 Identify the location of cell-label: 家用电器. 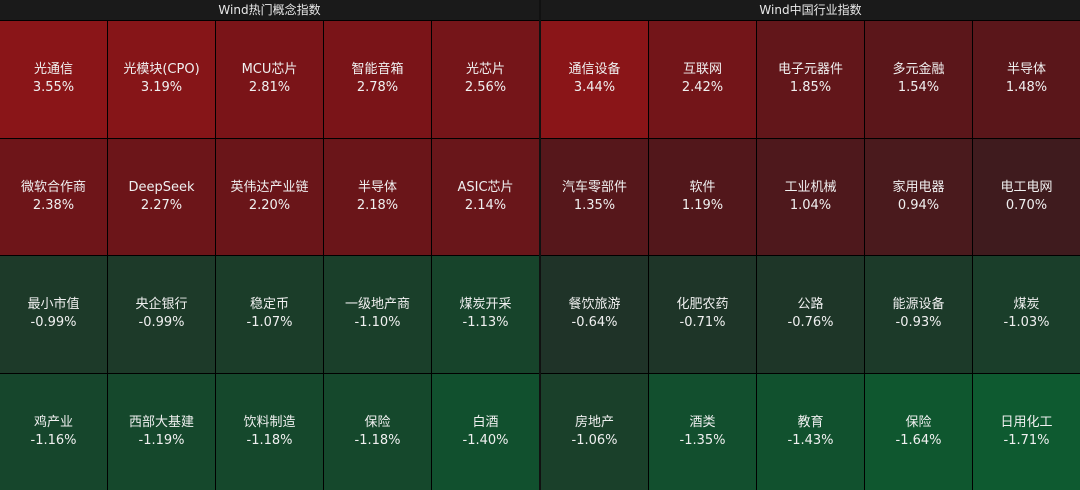
(918, 187).